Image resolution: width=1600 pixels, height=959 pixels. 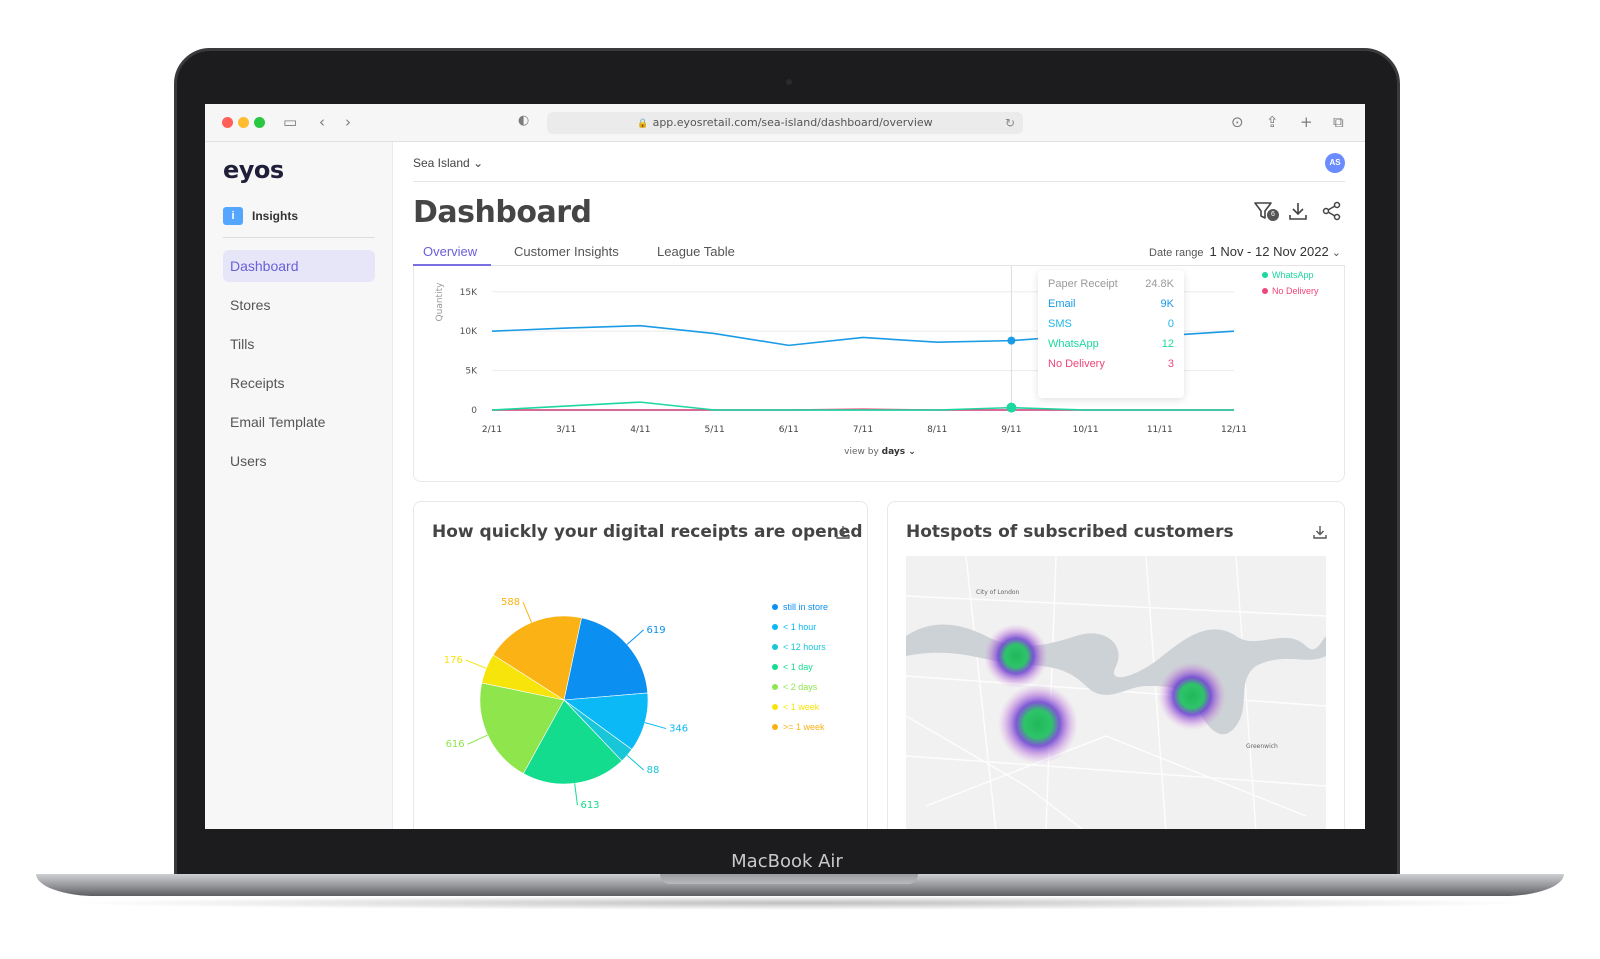 I want to click on date-range-picker: Date range 1 Nov - 12 Nov 2022 ⌄, so click(x=1245, y=251).